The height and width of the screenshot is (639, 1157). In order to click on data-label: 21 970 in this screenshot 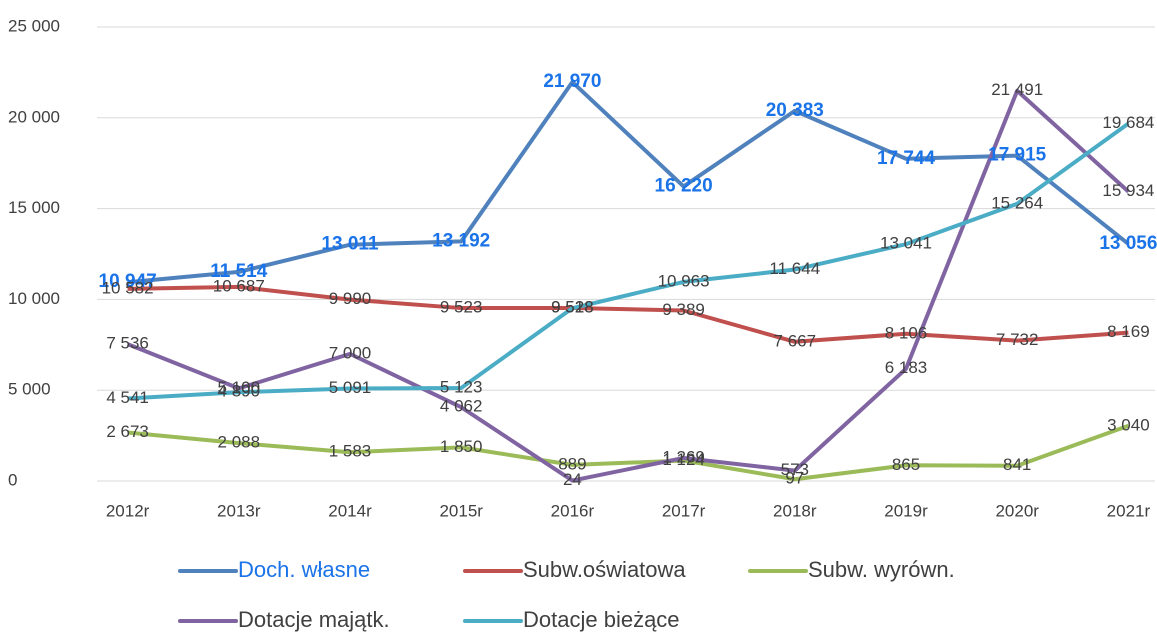, I will do `click(572, 81)`.